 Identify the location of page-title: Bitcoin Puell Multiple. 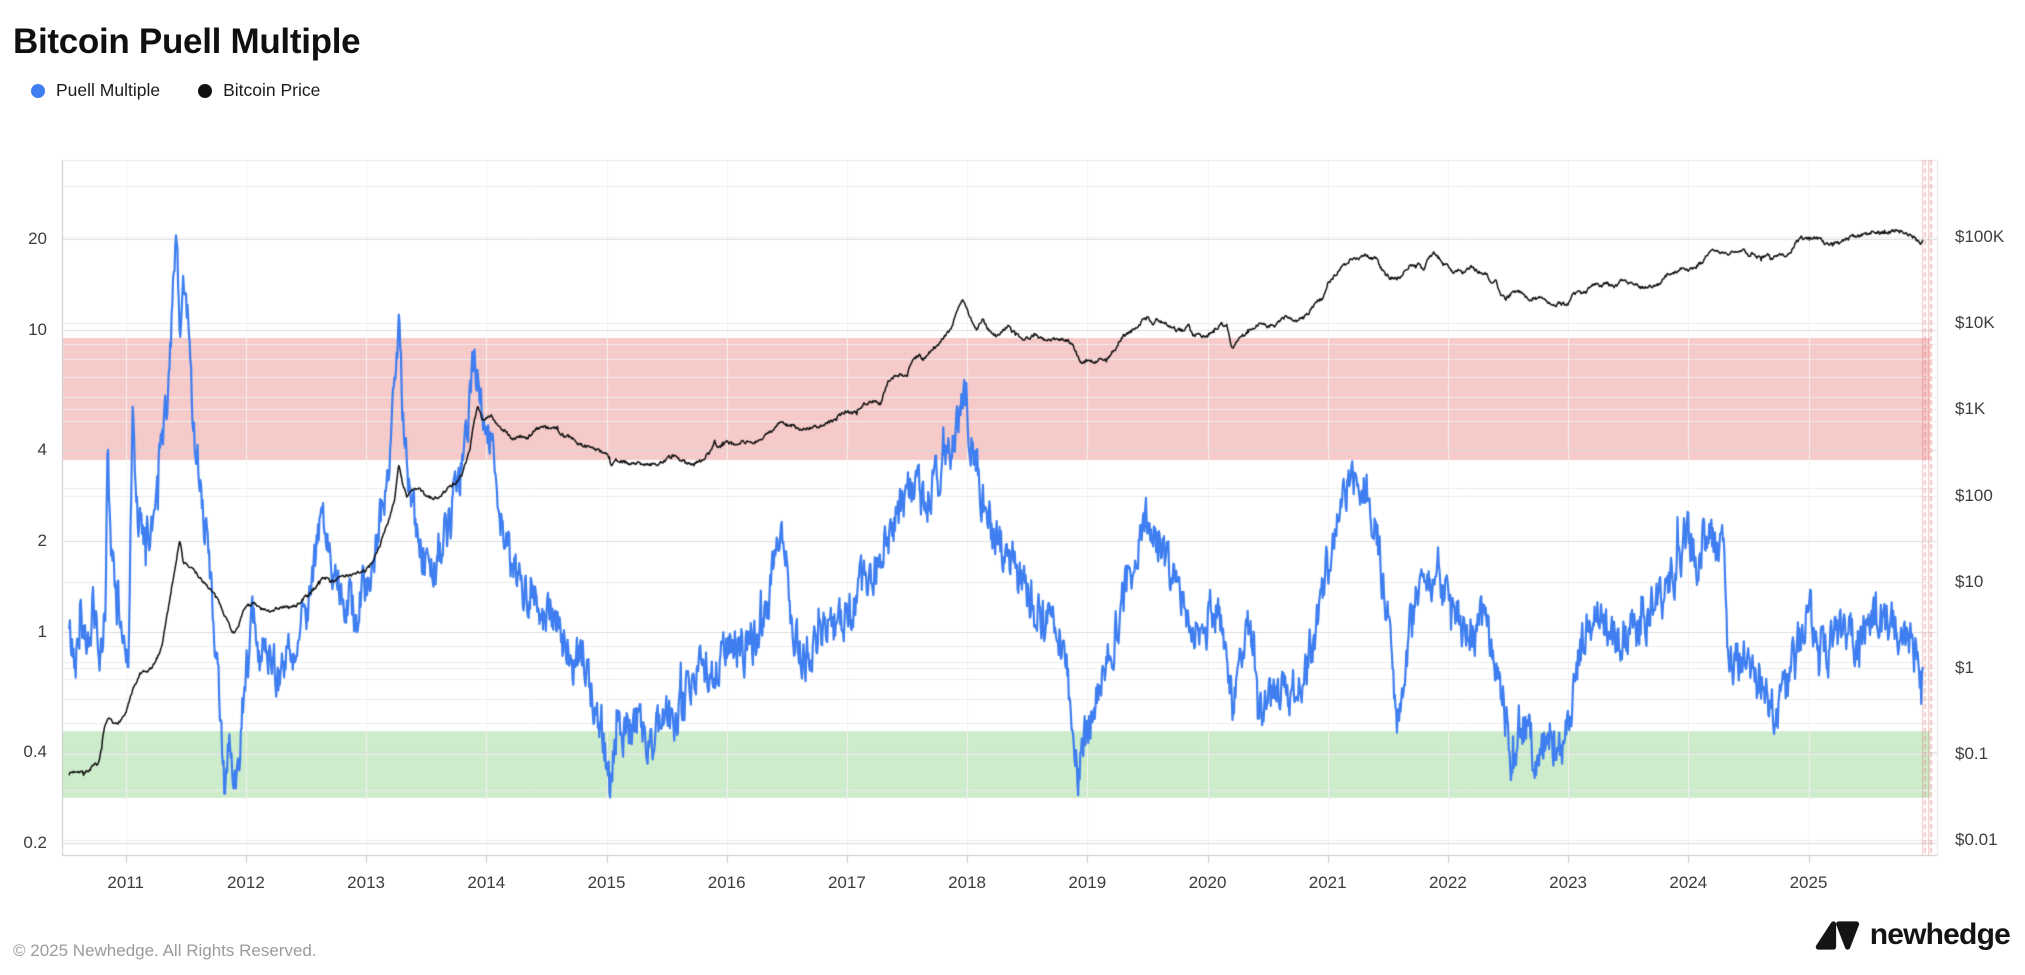
(187, 41).